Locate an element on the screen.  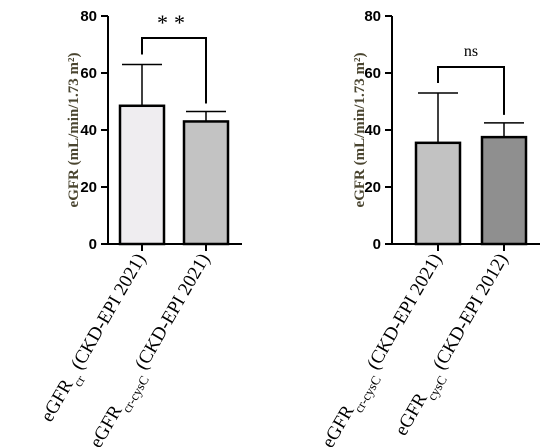
significance-label: ** is located at coordinates (174, 22).